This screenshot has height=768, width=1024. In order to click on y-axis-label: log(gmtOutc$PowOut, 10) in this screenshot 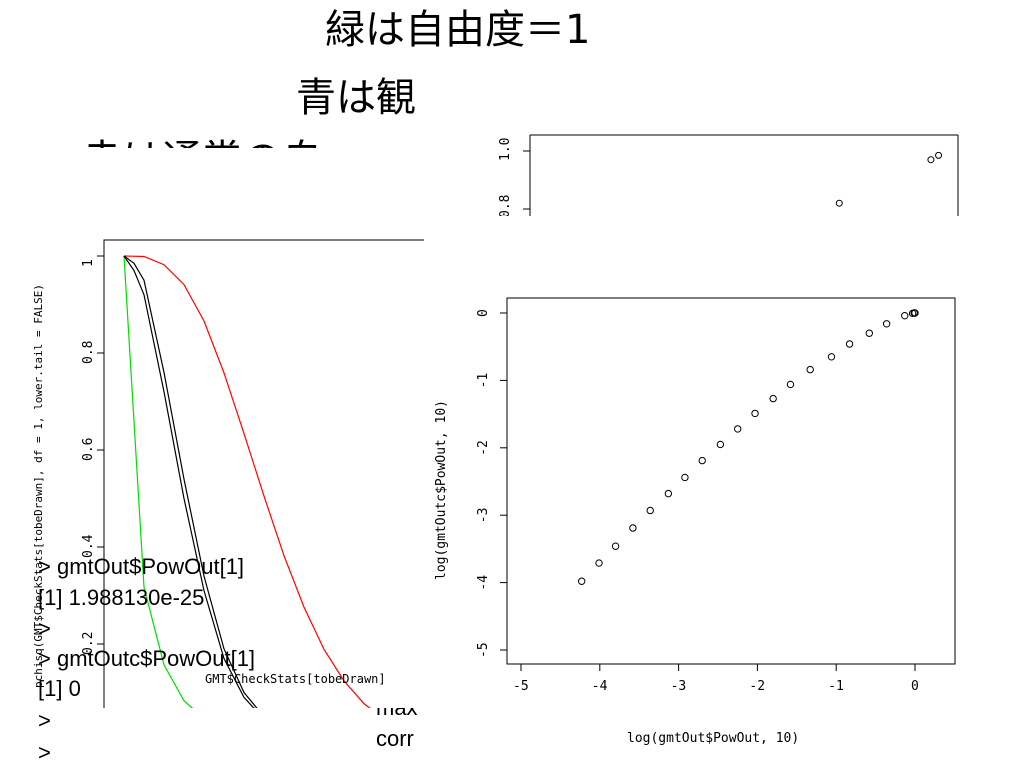, I will do `click(441, 490)`.